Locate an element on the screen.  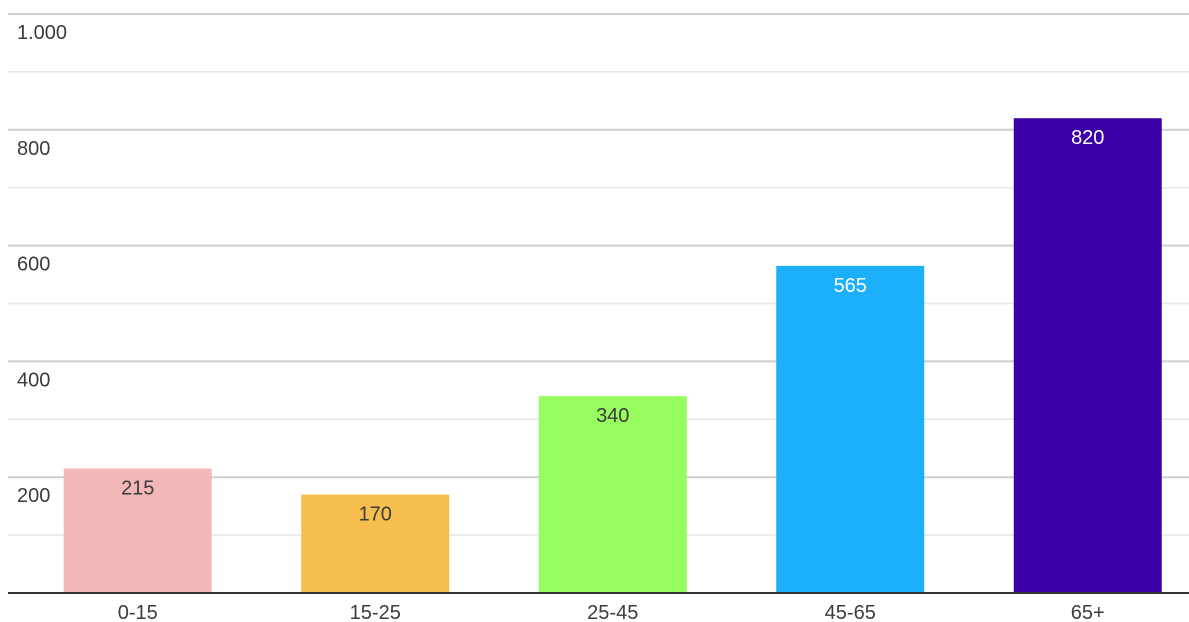
y-tick-label: 800 is located at coordinates (33, 149).